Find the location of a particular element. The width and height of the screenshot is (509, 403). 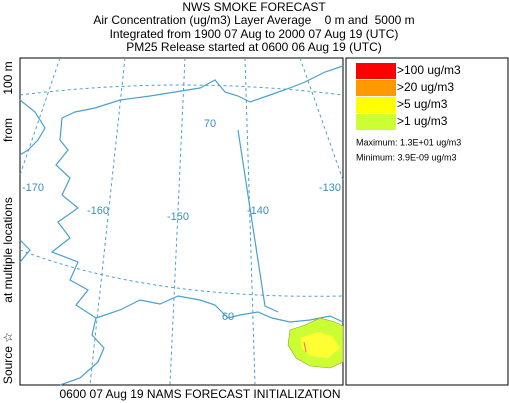

legend-label: >5 ug/m3 is located at coordinates (422, 104).